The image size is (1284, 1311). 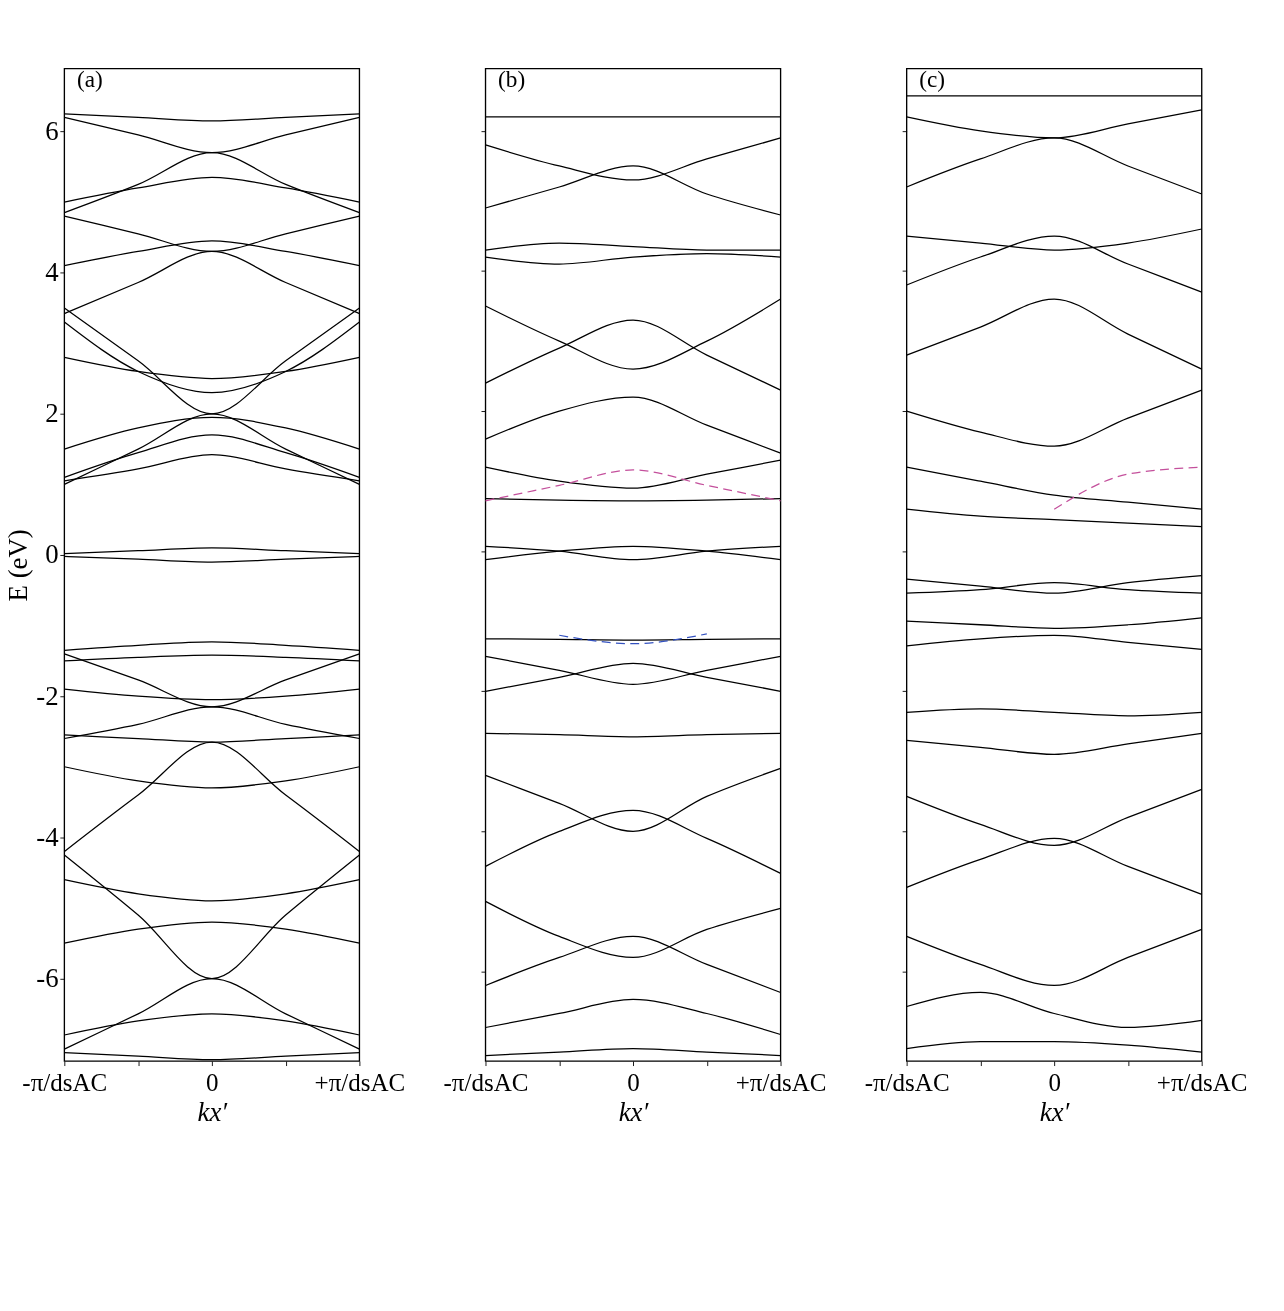 I want to click on y-tick-label: 0, so click(x=52, y=554).